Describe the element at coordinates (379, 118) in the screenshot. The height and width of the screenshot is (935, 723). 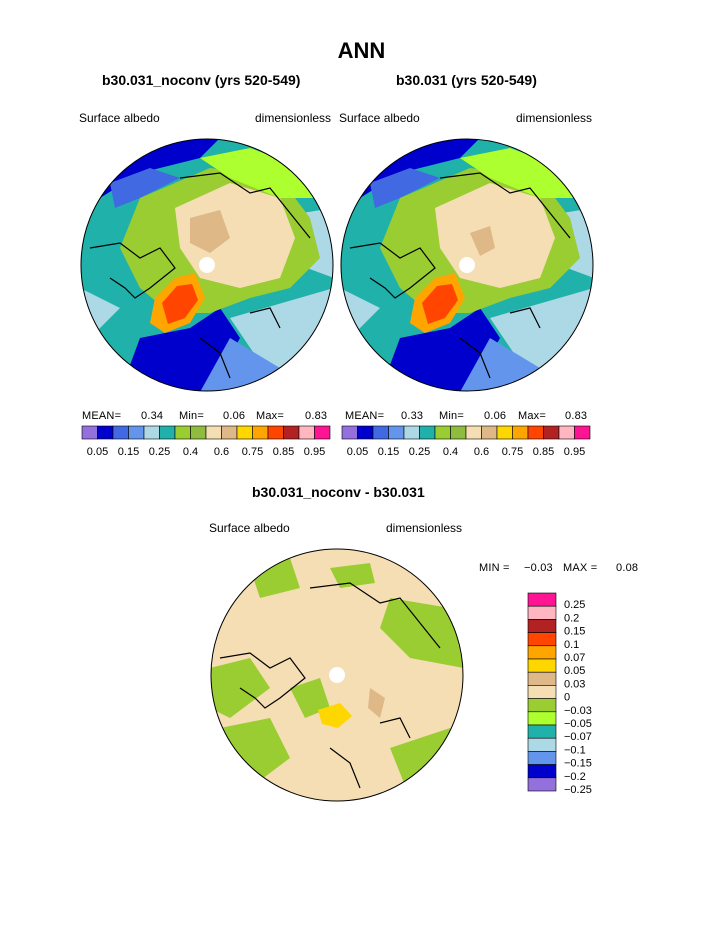
I see `panel2-variable-label: Surface albedo` at that location.